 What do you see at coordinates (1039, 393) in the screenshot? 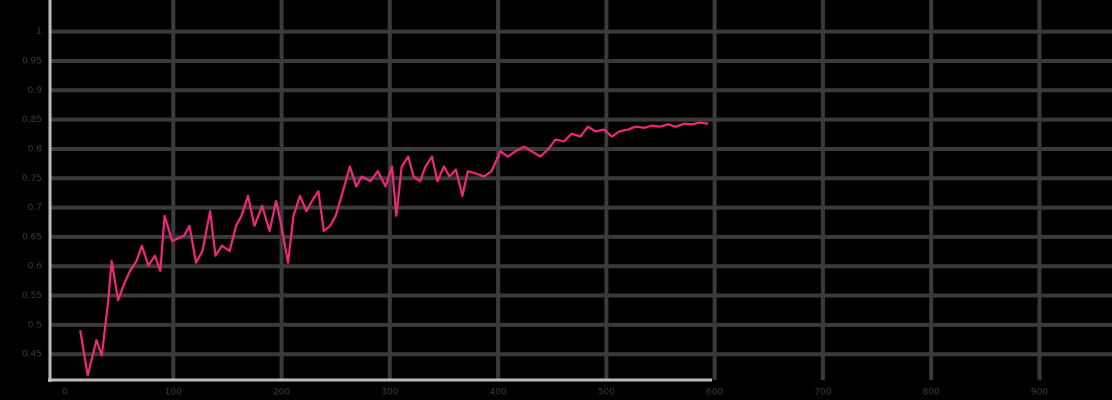
I see `x-tick-label: 900` at bounding box center [1039, 393].